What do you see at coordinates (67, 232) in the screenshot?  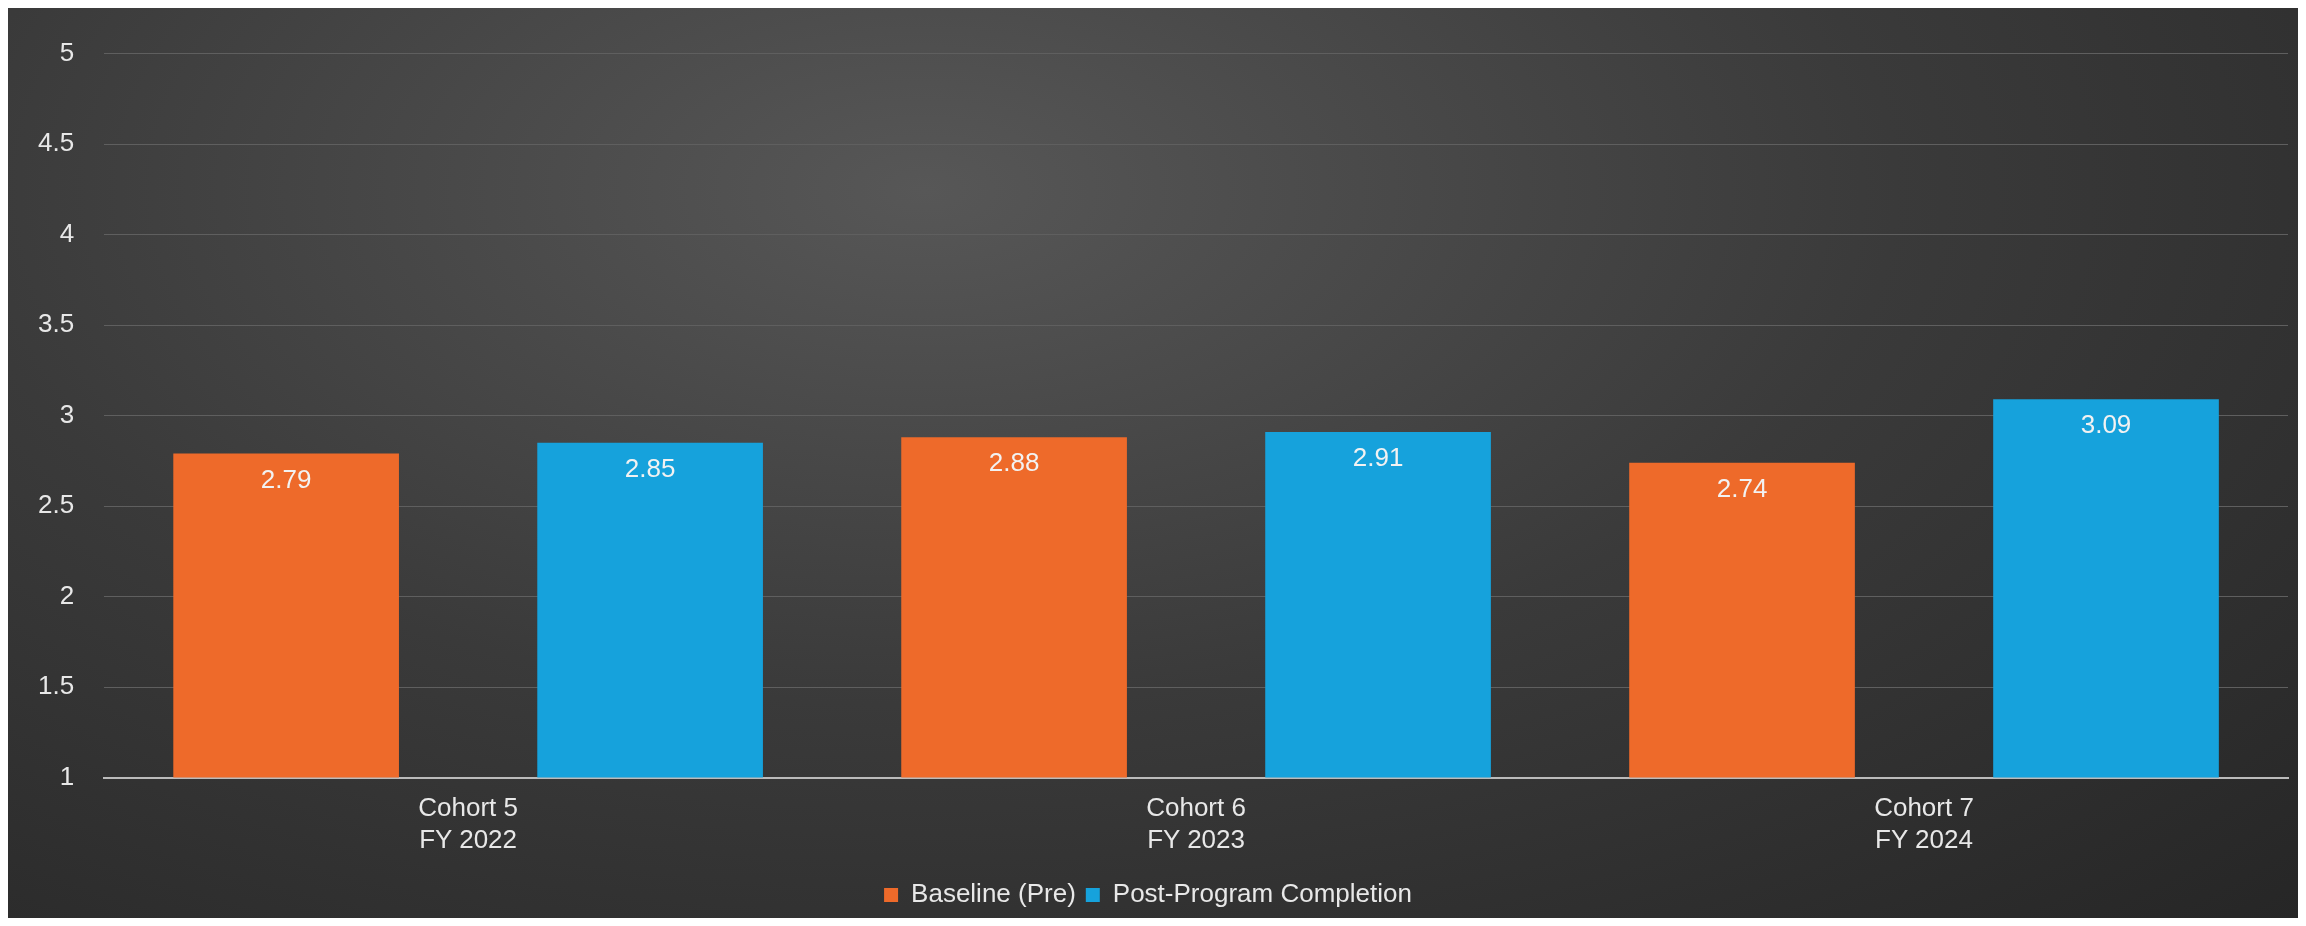 I see `y-tick-label: 4` at bounding box center [67, 232].